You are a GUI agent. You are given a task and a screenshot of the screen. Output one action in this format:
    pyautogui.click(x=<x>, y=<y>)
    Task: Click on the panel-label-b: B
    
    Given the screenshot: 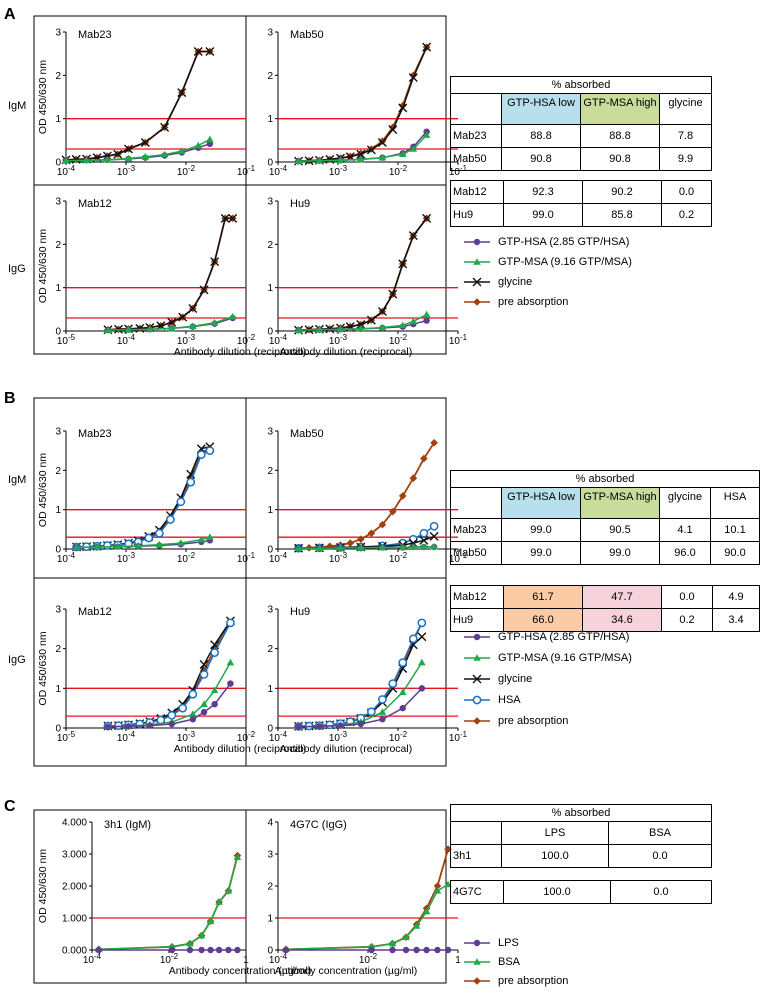 What is the action you would take?
    pyautogui.click(x=10, y=398)
    